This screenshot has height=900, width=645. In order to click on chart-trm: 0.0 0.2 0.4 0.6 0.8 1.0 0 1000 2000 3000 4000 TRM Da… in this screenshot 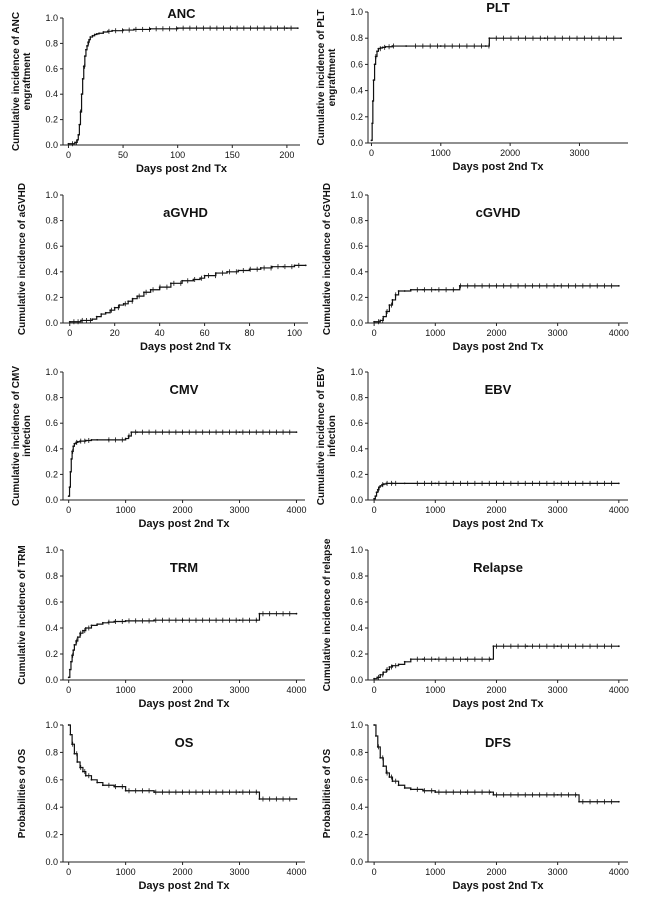, I will do `click(161, 627)`.